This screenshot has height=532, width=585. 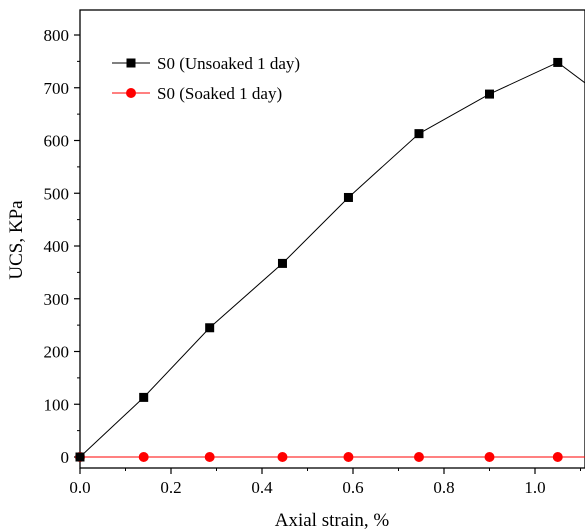 I want to click on y-tick-label: 200, so click(x=57, y=352).